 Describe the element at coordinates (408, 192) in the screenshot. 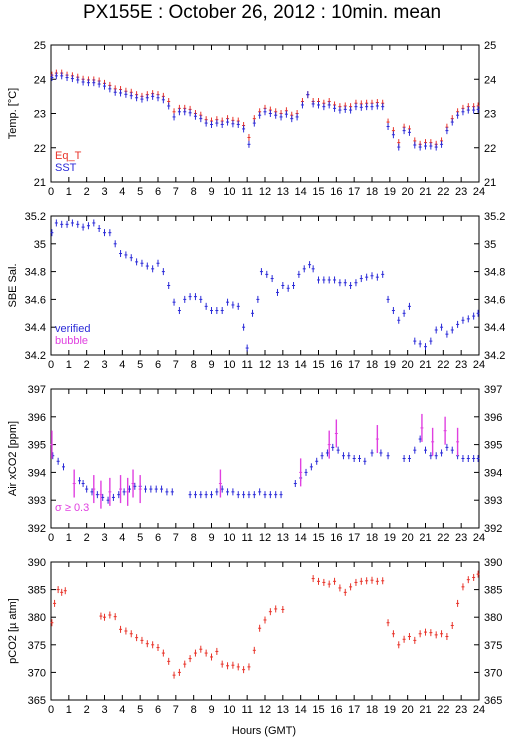

I see `x-tick-label: 20` at that location.